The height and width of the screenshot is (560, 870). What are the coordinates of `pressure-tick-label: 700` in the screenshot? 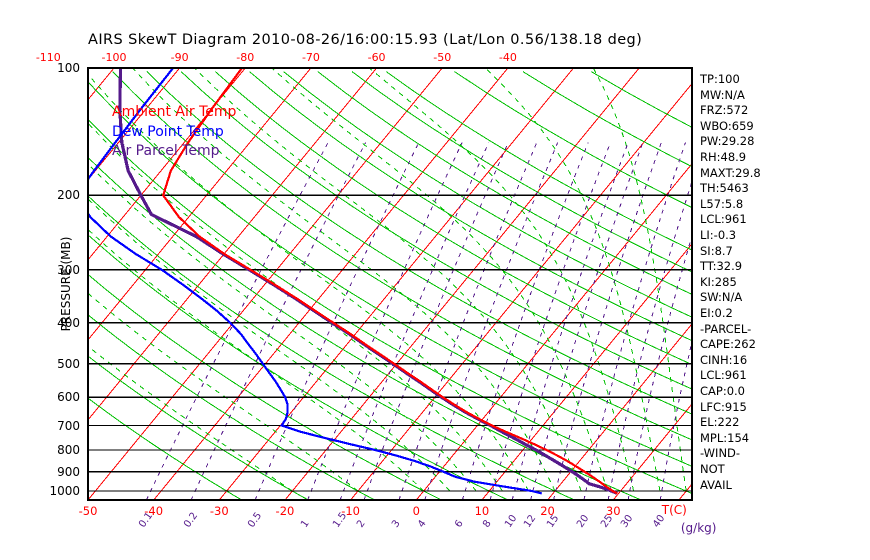 It's located at (68, 425).